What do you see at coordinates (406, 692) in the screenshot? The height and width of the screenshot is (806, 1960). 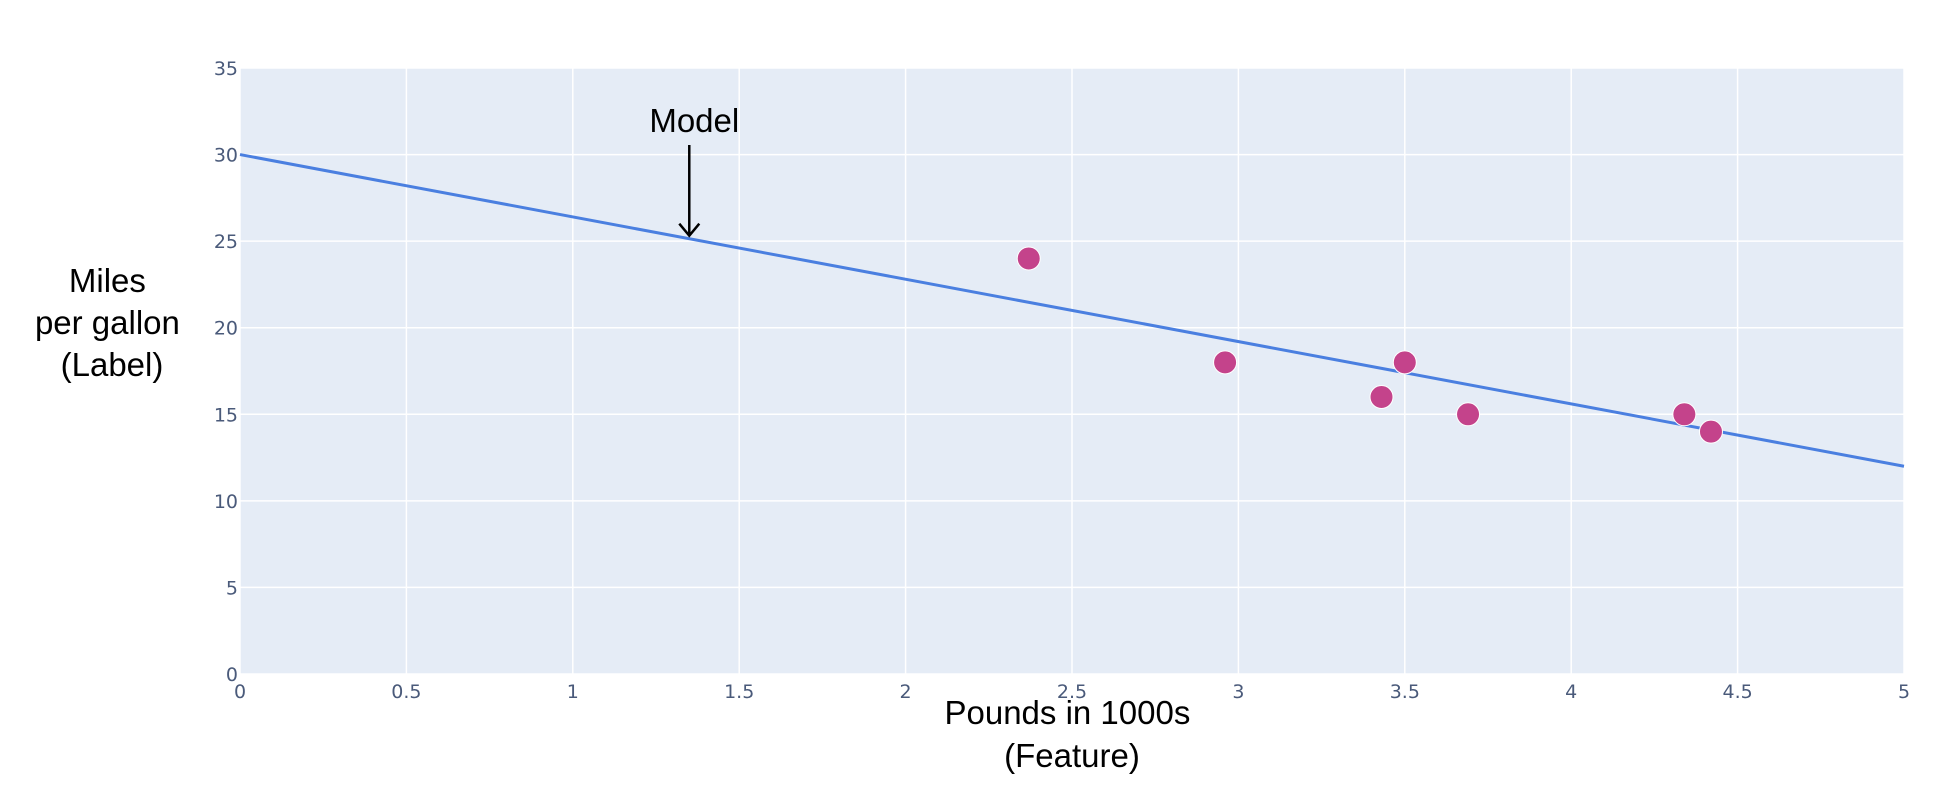 I see `x-tick-label: 0.5` at bounding box center [406, 692].